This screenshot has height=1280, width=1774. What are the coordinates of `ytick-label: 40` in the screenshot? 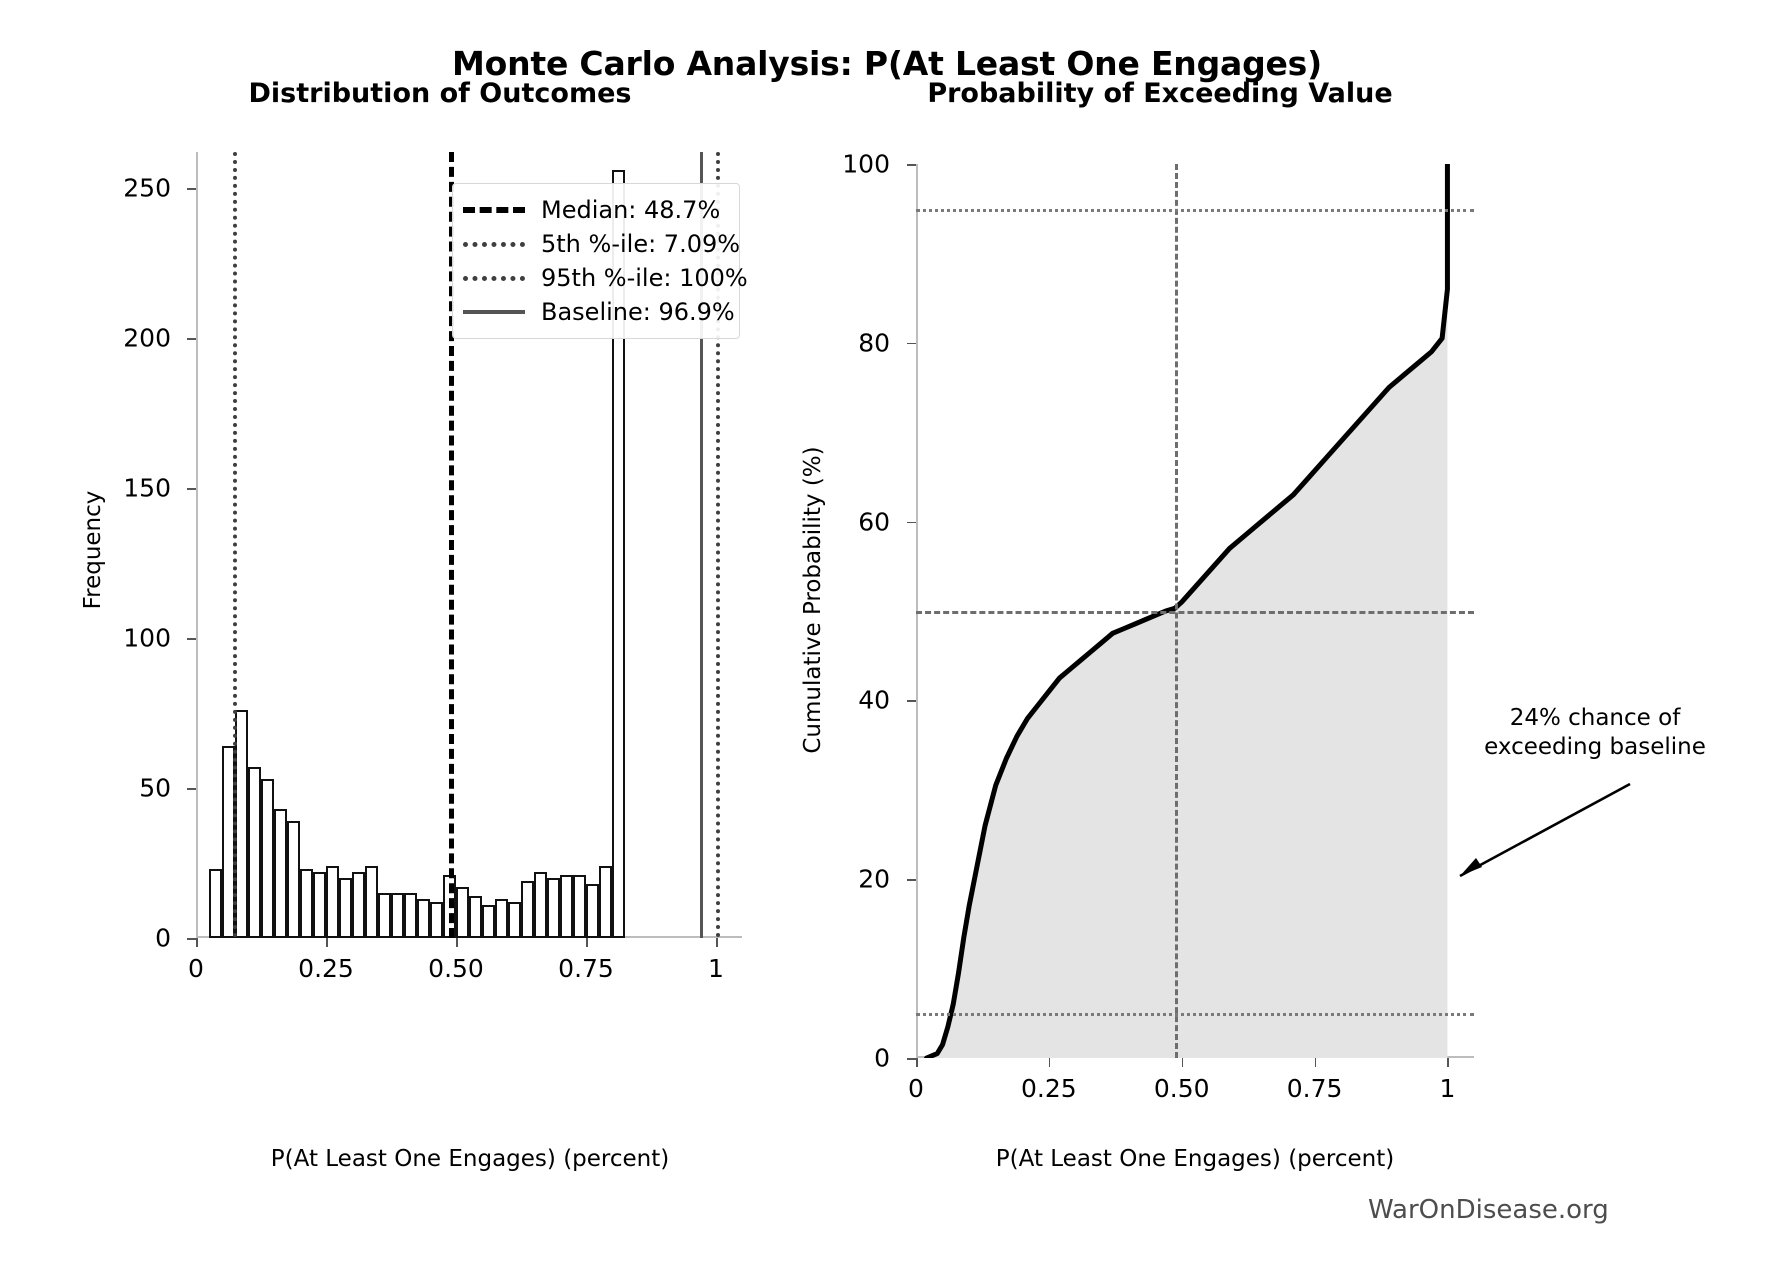 It's located at (874, 700).